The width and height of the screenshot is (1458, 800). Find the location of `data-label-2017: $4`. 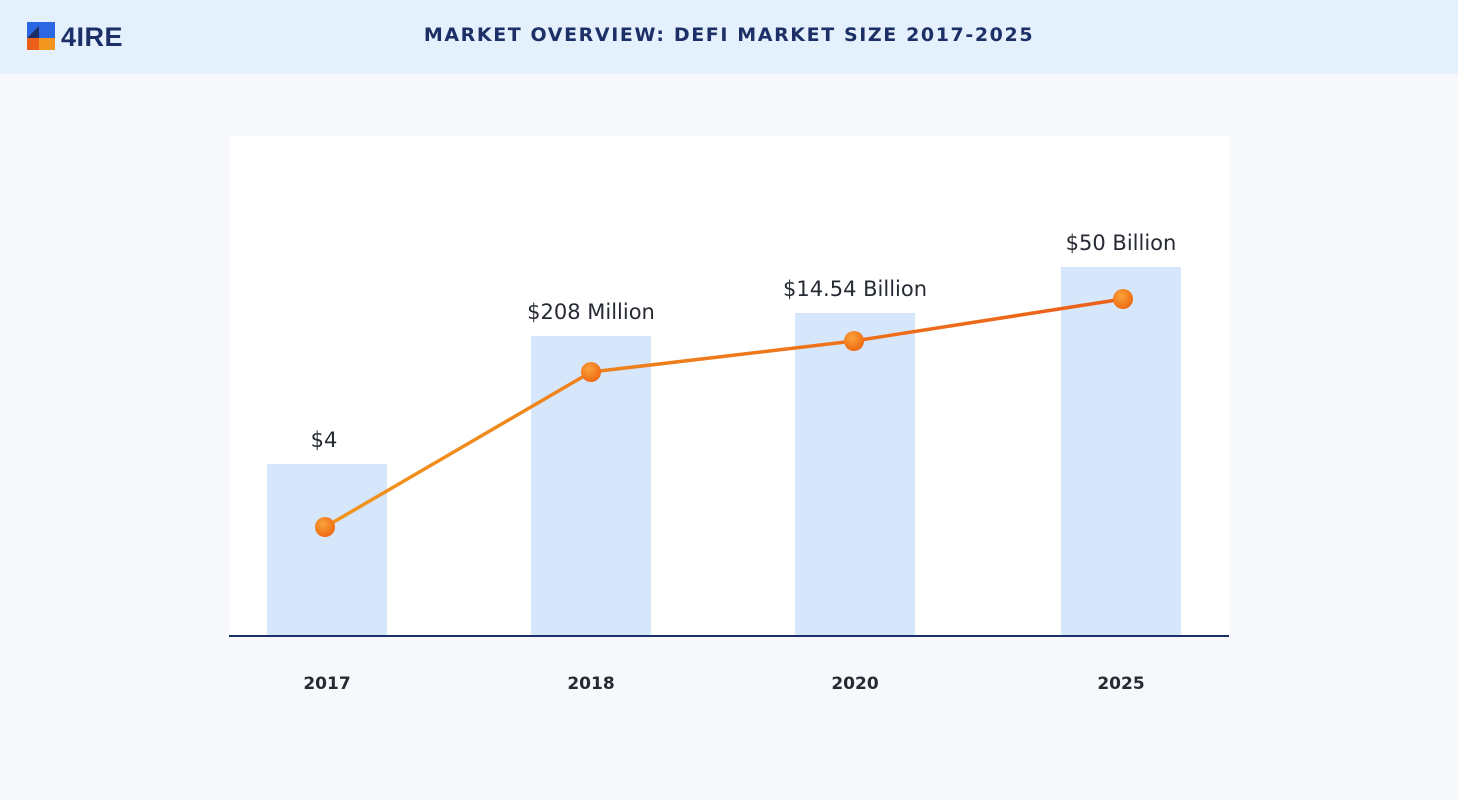

data-label-2017: $4 is located at coordinates (324, 440).